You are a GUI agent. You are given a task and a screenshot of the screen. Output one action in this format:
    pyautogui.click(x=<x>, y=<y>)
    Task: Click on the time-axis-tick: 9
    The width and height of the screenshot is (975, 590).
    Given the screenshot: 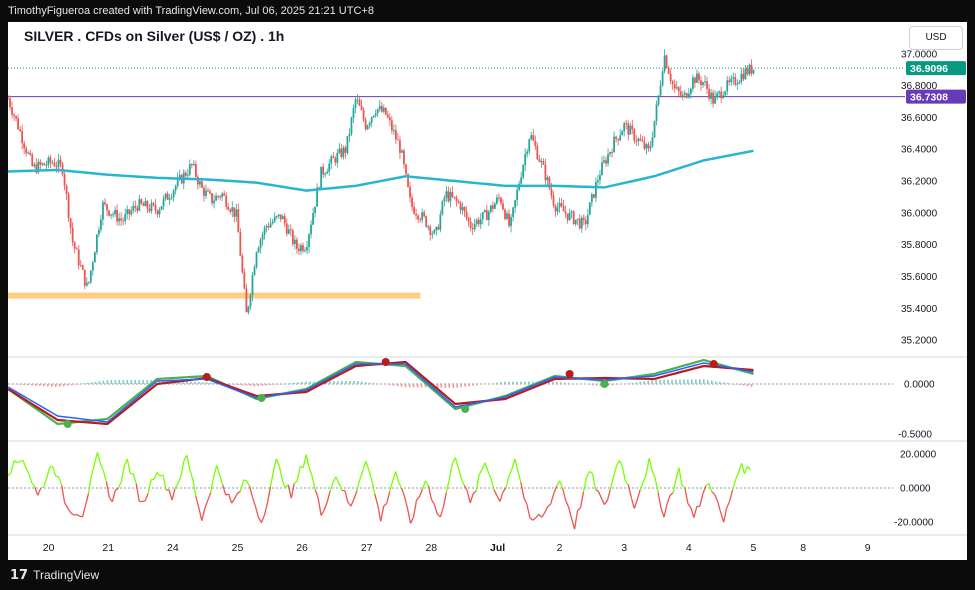 What is the action you would take?
    pyautogui.click(x=868, y=548)
    